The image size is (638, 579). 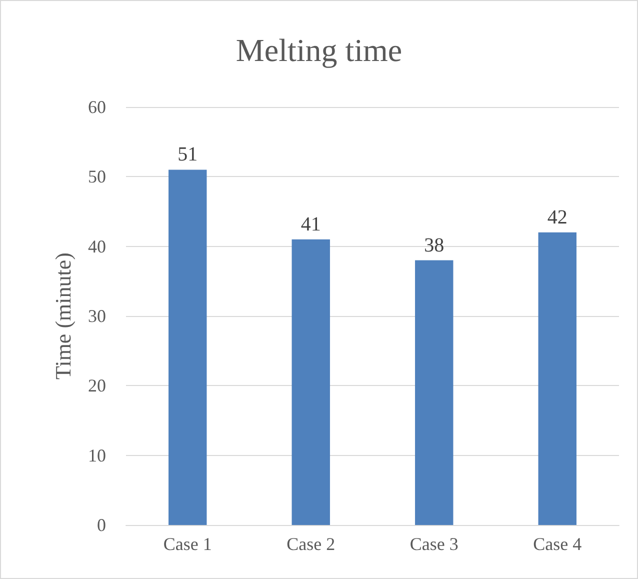 I want to click on chart-title: Melting time, so click(x=319, y=50).